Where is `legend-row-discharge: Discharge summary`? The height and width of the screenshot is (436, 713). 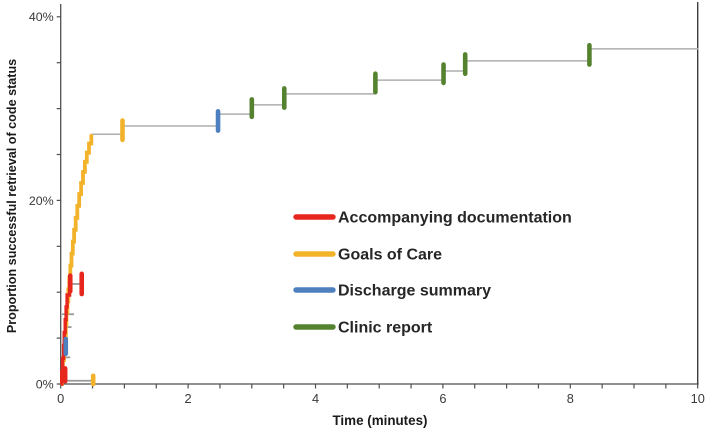 legend-row-discharge: Discharge summary is located at coordinates (392, 291).